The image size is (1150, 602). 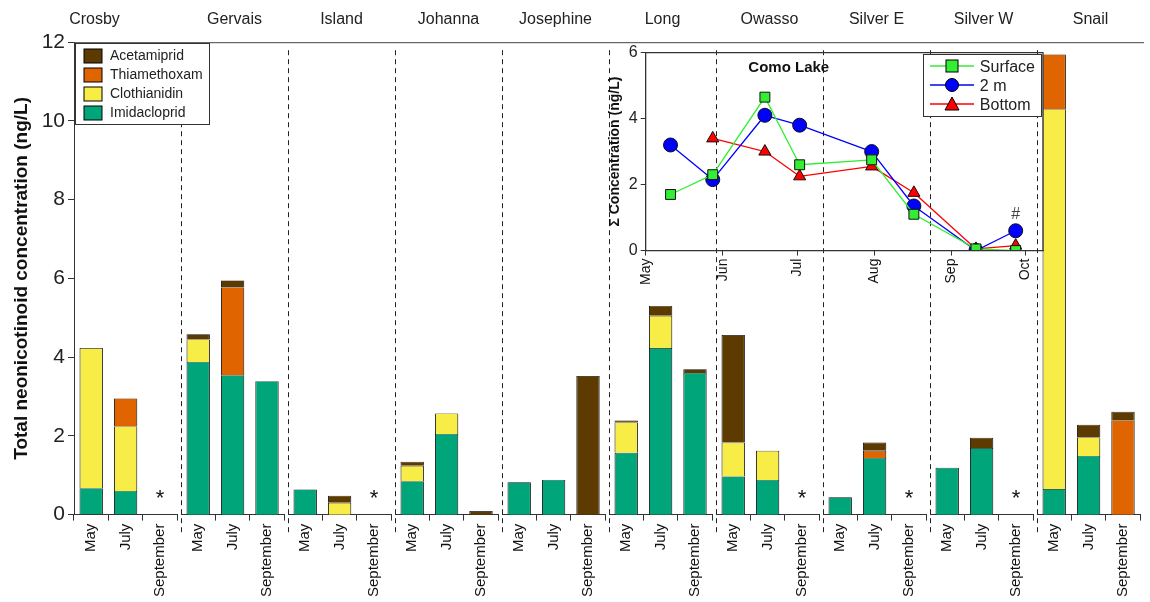 I want to click on x-tick-label: Oct, so click(x=1024, y=269).